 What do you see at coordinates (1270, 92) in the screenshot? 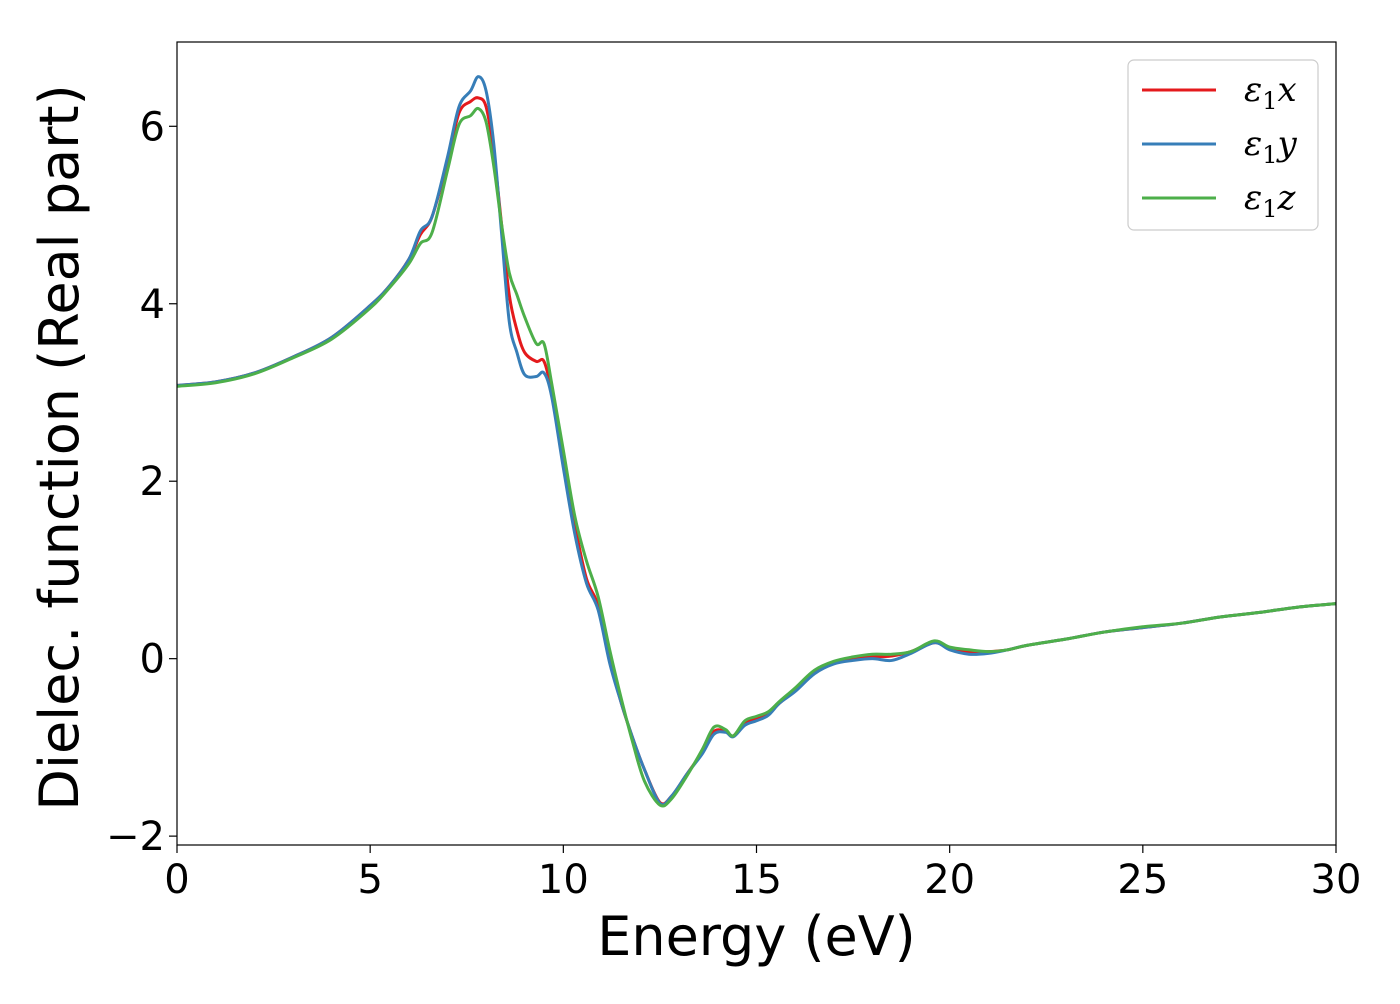
I see `legend-label-x: ε1x` at bounding box center [1270, 92].